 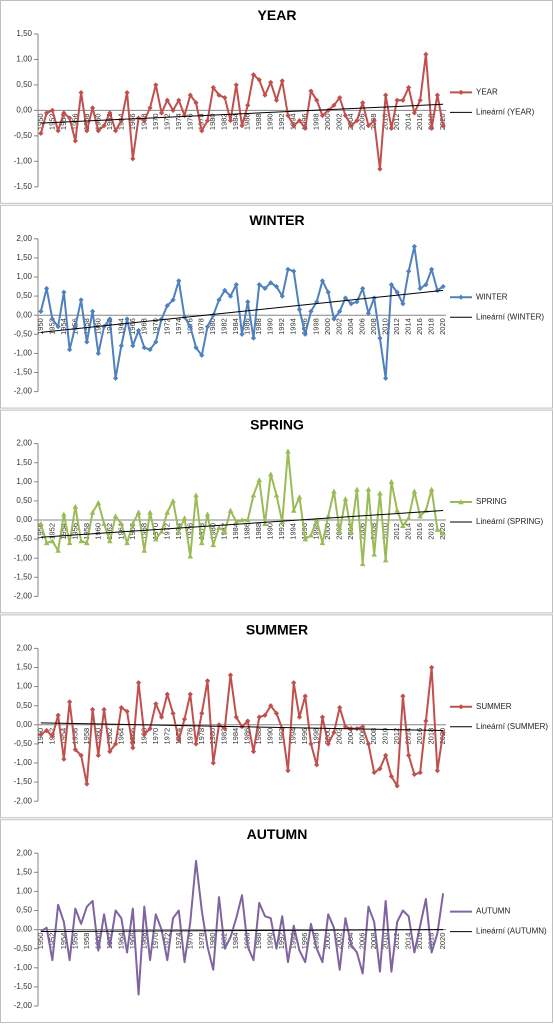 What do you see at coordinates (270, 941) in the screenshot?
I see `x-tick-label: 1990` at bounding box center [270, 941].